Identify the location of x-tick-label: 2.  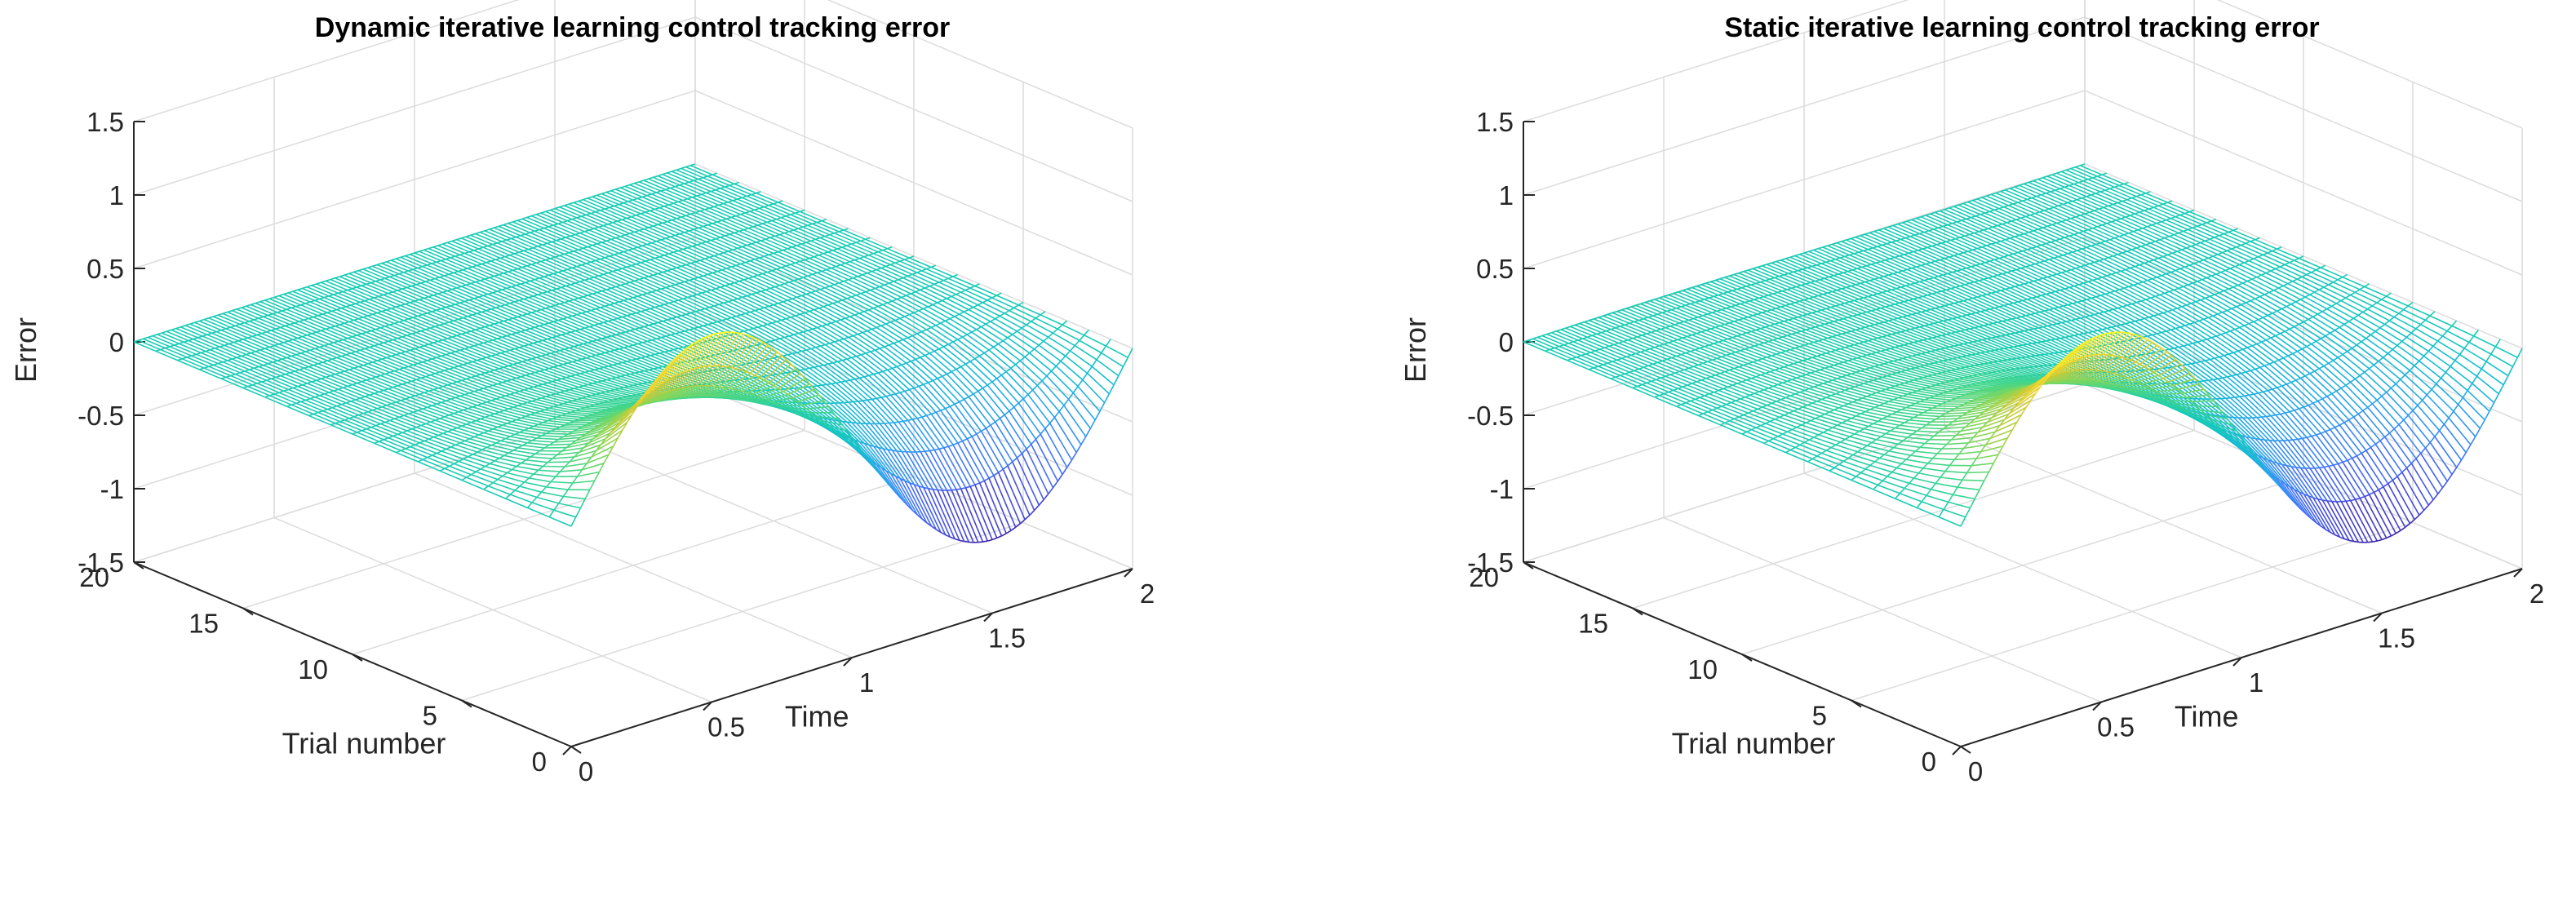
(1147, 594).